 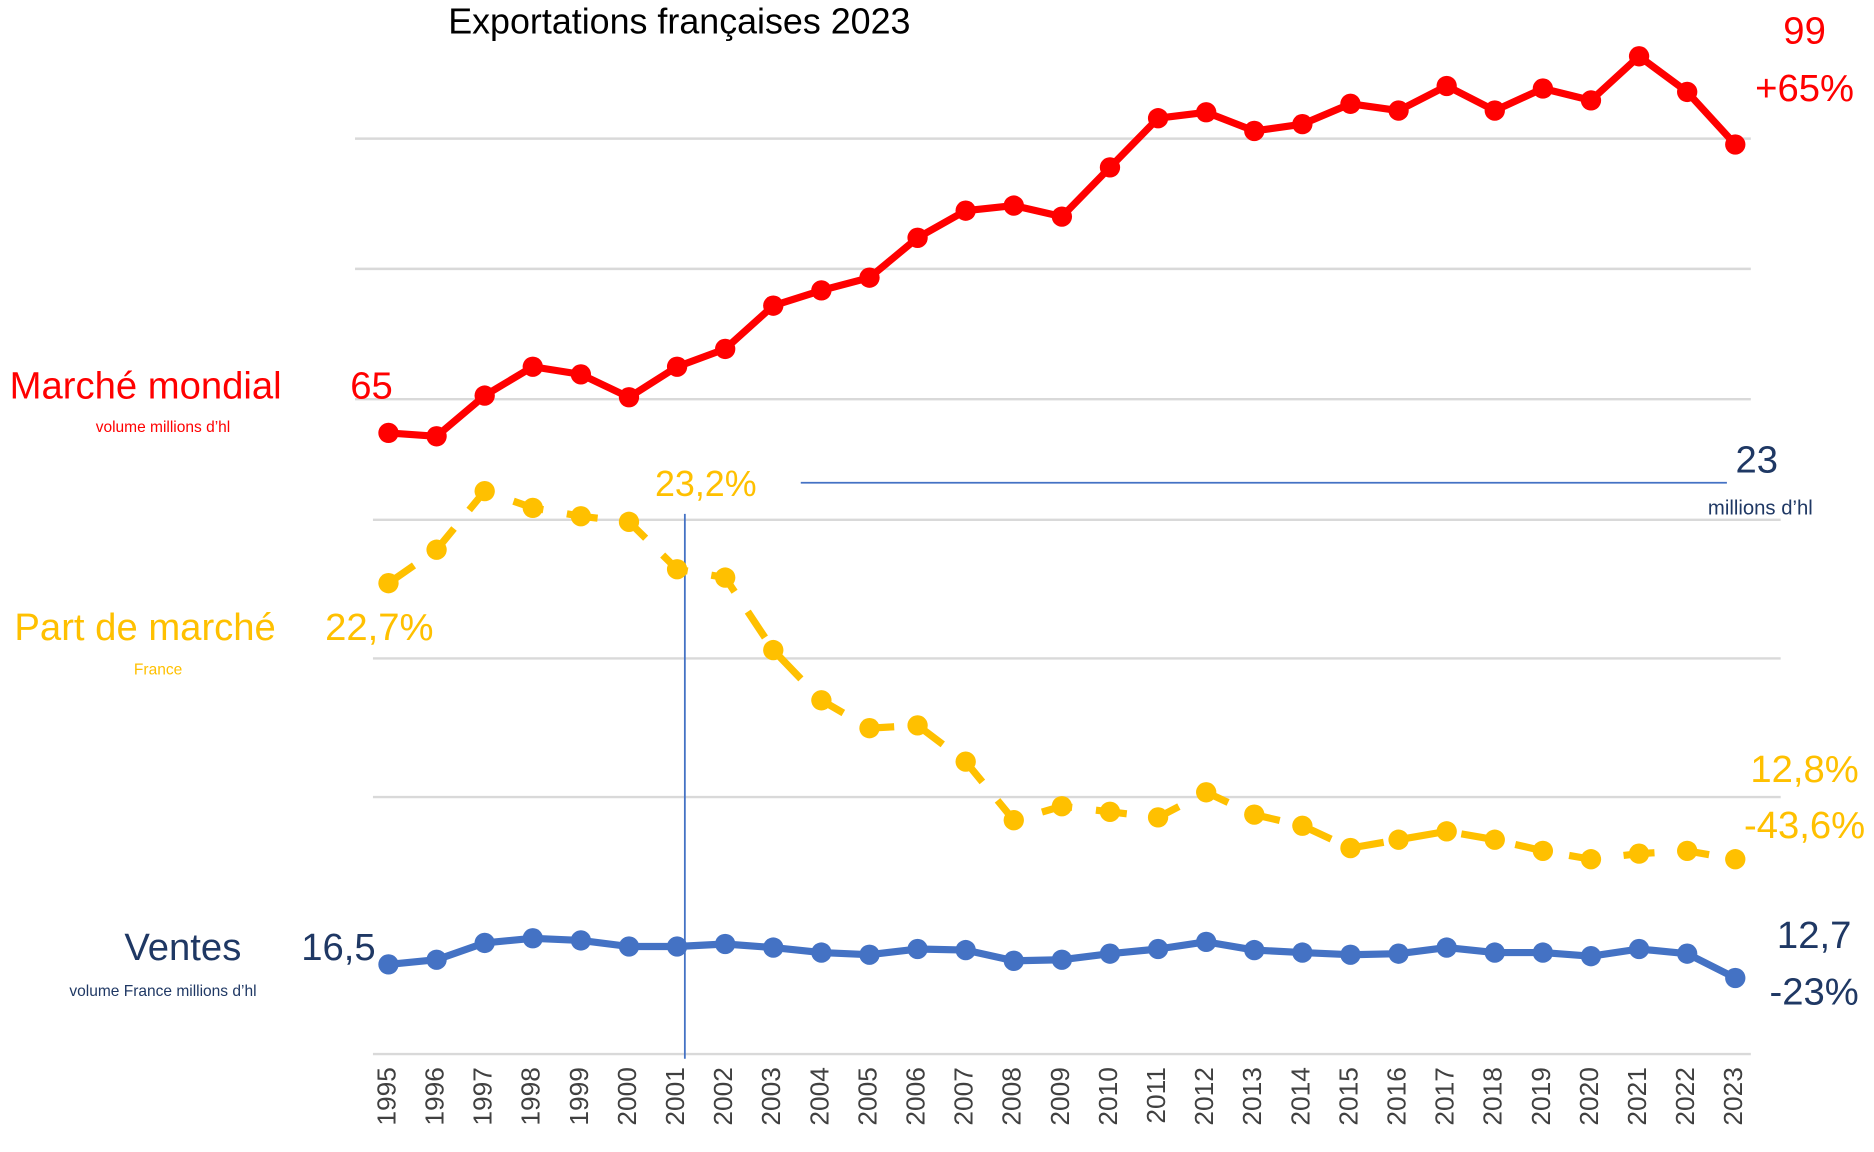 I want to click on end-label: 99, so click(x=1804, y=31).